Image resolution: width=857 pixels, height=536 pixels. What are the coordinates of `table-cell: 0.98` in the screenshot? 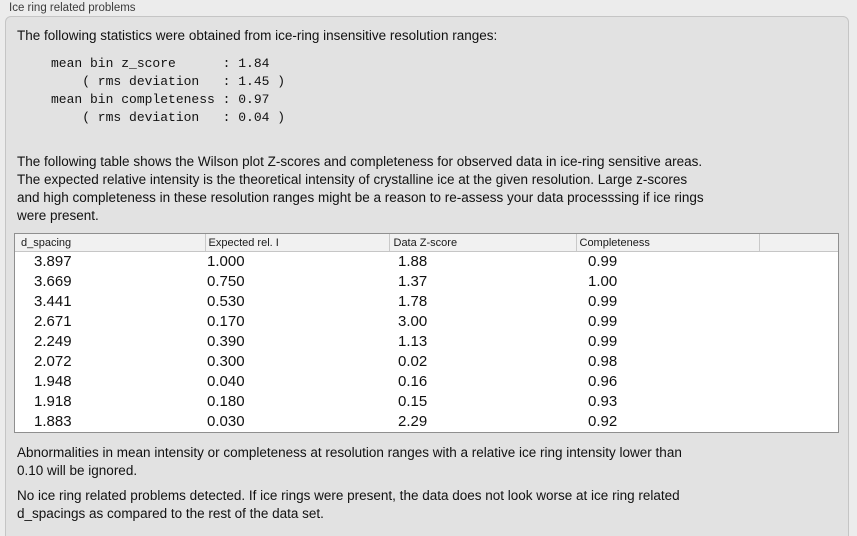 It's located at (603, 361).